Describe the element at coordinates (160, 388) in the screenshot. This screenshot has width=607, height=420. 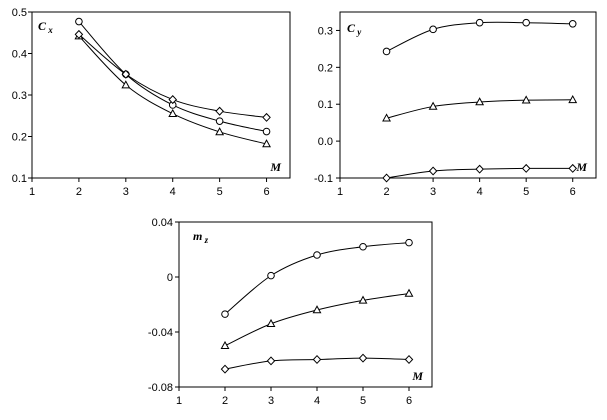
I see `y-tick-label: -0.08` at that location.